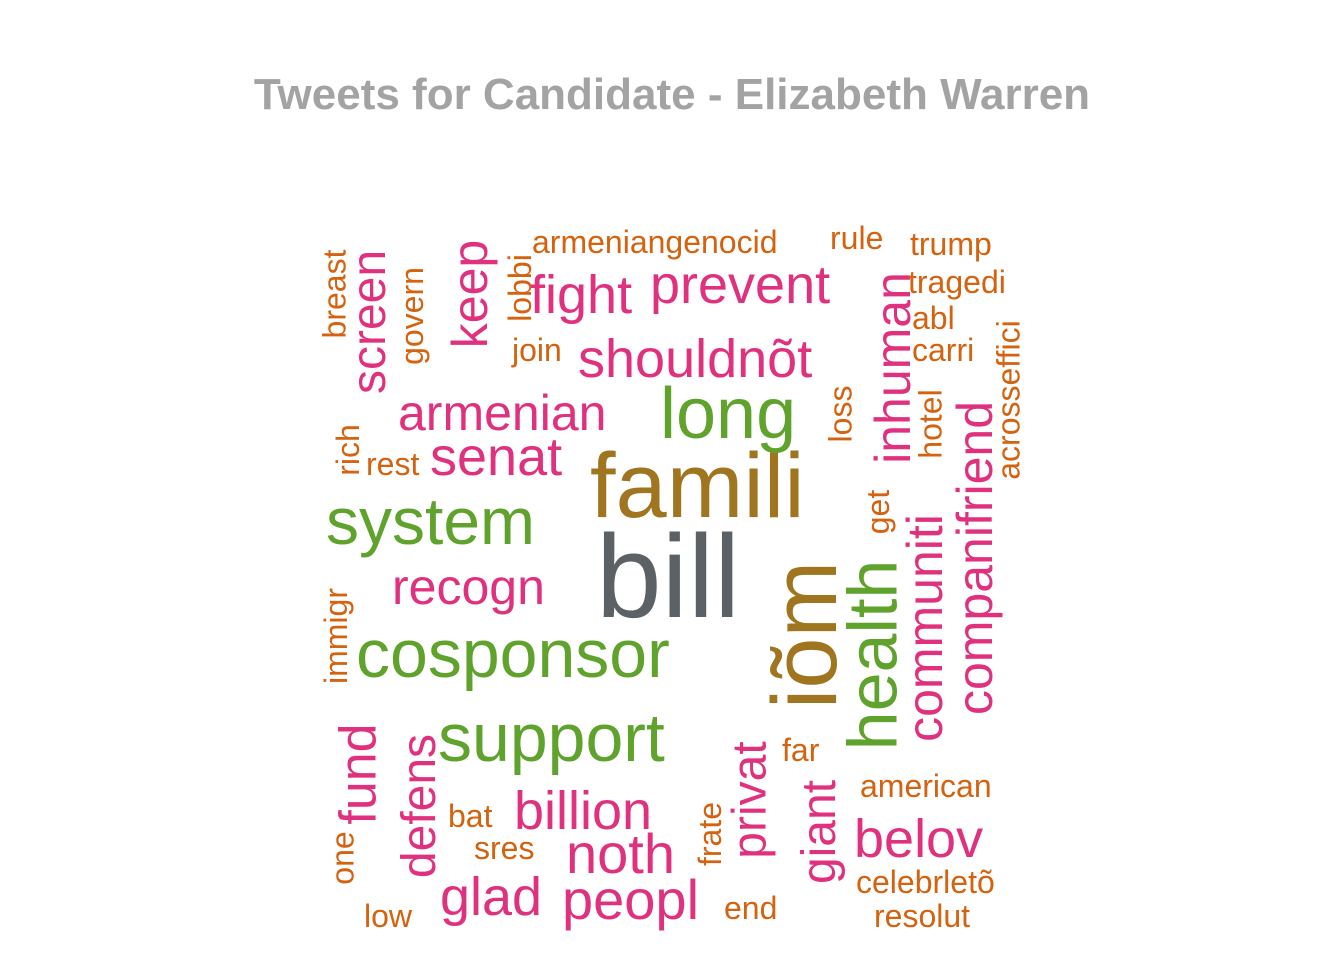 This screenshot has height=960, width=1344. What do you see at coordinates (655, 242) in the screenshot?
I see `word-armeniangenocid: armeniangenocid` at bounding box center [655, 242].